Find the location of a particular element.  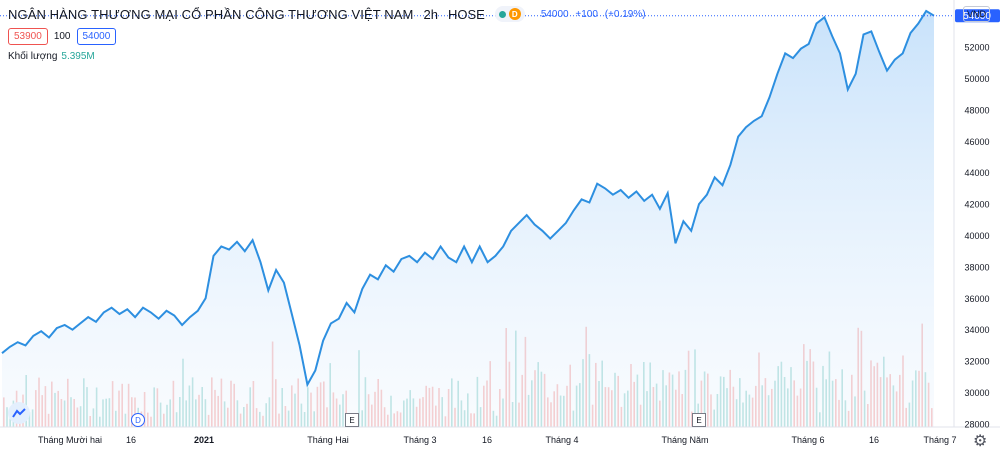

time-tick-label: Tháng Hai is located at coordinates (328, 440).